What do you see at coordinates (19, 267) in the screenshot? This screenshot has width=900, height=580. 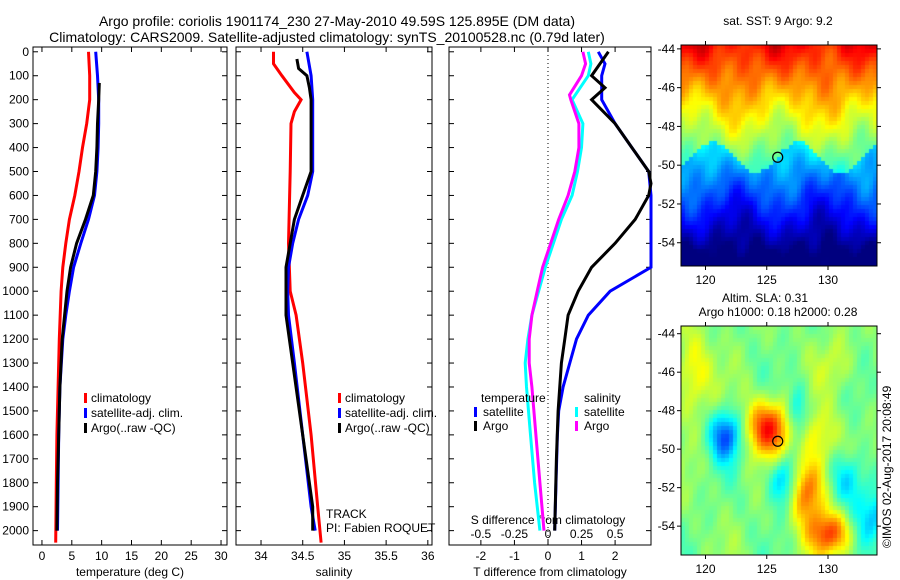 I see `y-tick-label: 900` at bounding box center [19, 267].